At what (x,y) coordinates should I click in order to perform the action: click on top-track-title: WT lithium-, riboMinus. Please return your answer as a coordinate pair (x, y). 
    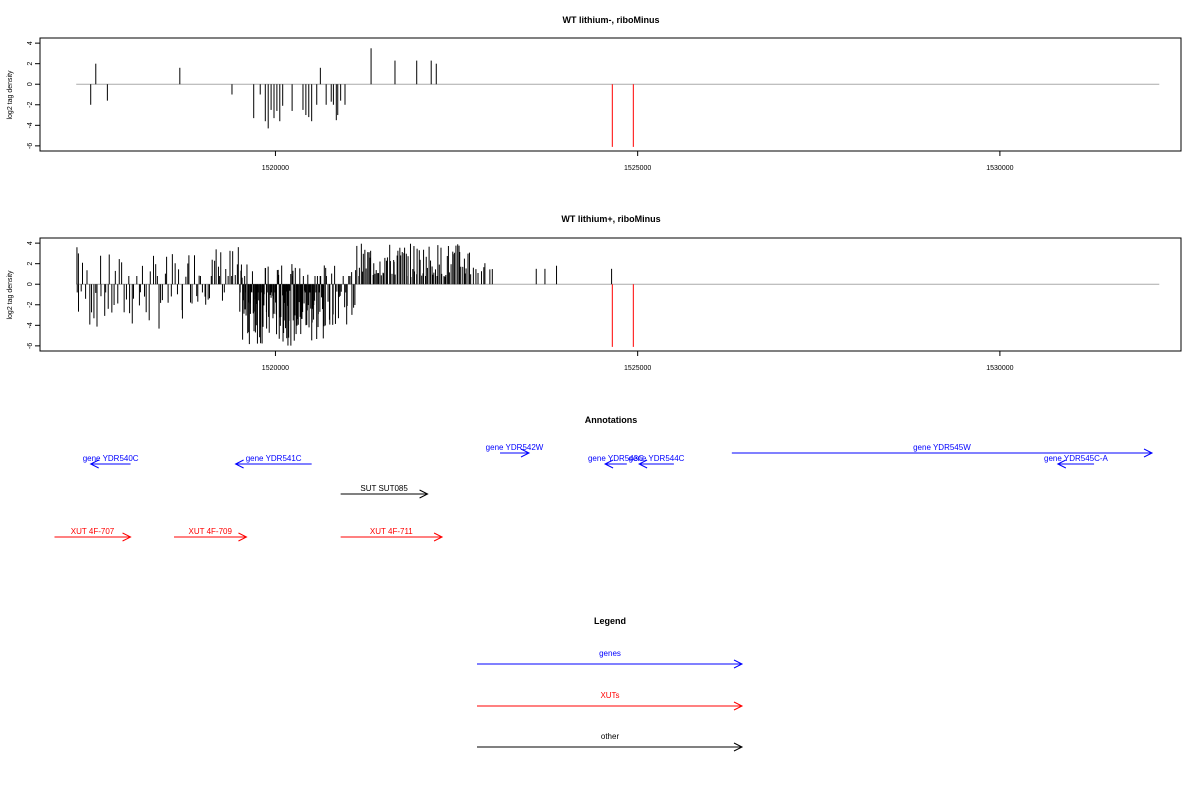
    Looking at the image, I should click on (611, 20).